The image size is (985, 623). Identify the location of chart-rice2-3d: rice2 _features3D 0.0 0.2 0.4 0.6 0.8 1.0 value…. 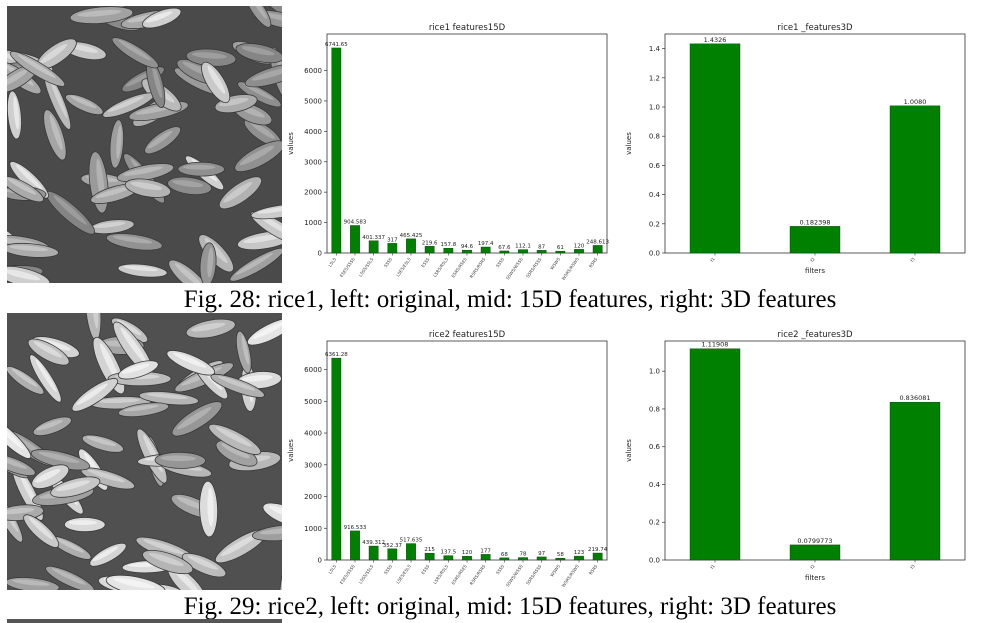
(795, 456).